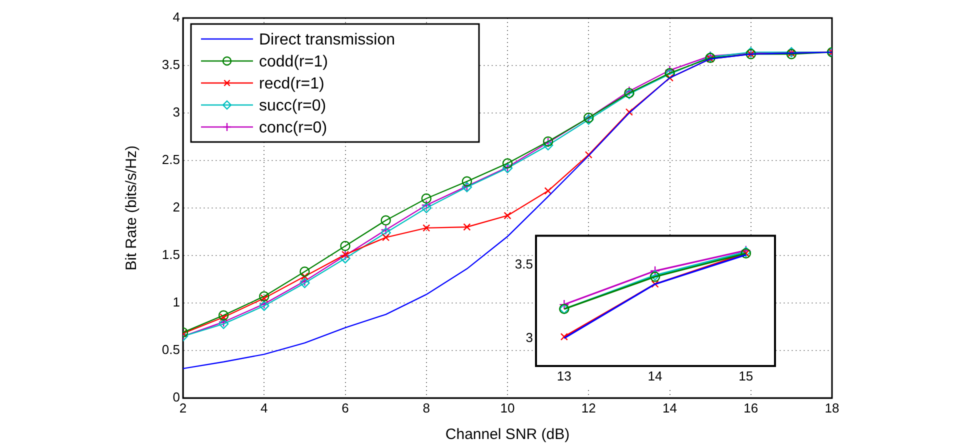 This screenshot has height=446, width=960. What do you see at coordinates (292, 105) in the screenshot?
I see `legend-label: succ(r=0)` at bounding box center [292, 105].